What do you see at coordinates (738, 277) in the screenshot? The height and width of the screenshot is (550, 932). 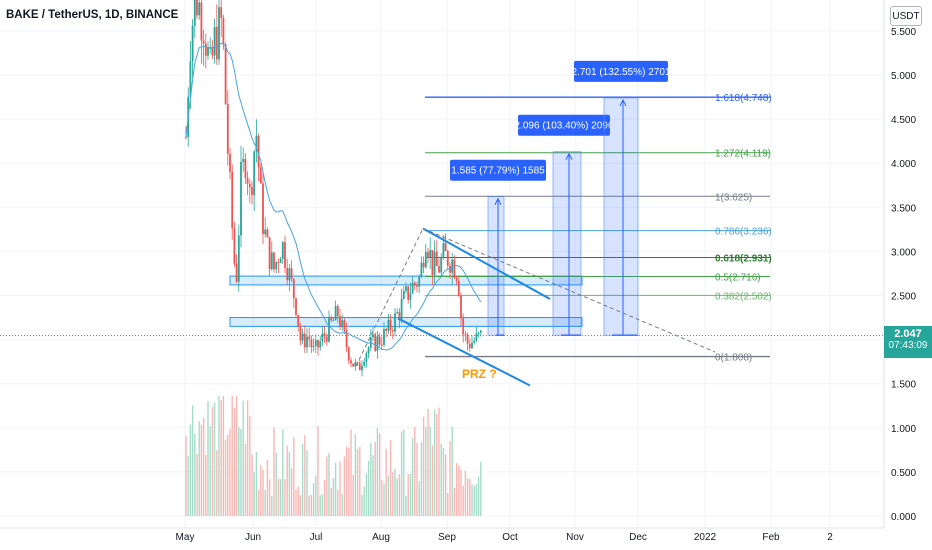 I see `fib-level-label: 0.5(2.716)` at bounding box center [738, 277].